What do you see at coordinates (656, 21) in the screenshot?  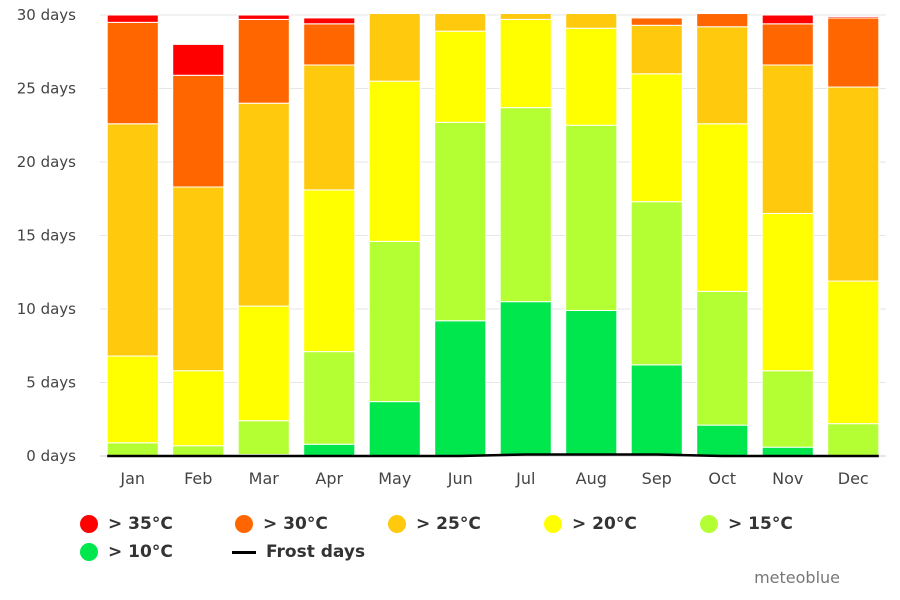 I see `bar-sep-s4` at bounding box center [656, 21].